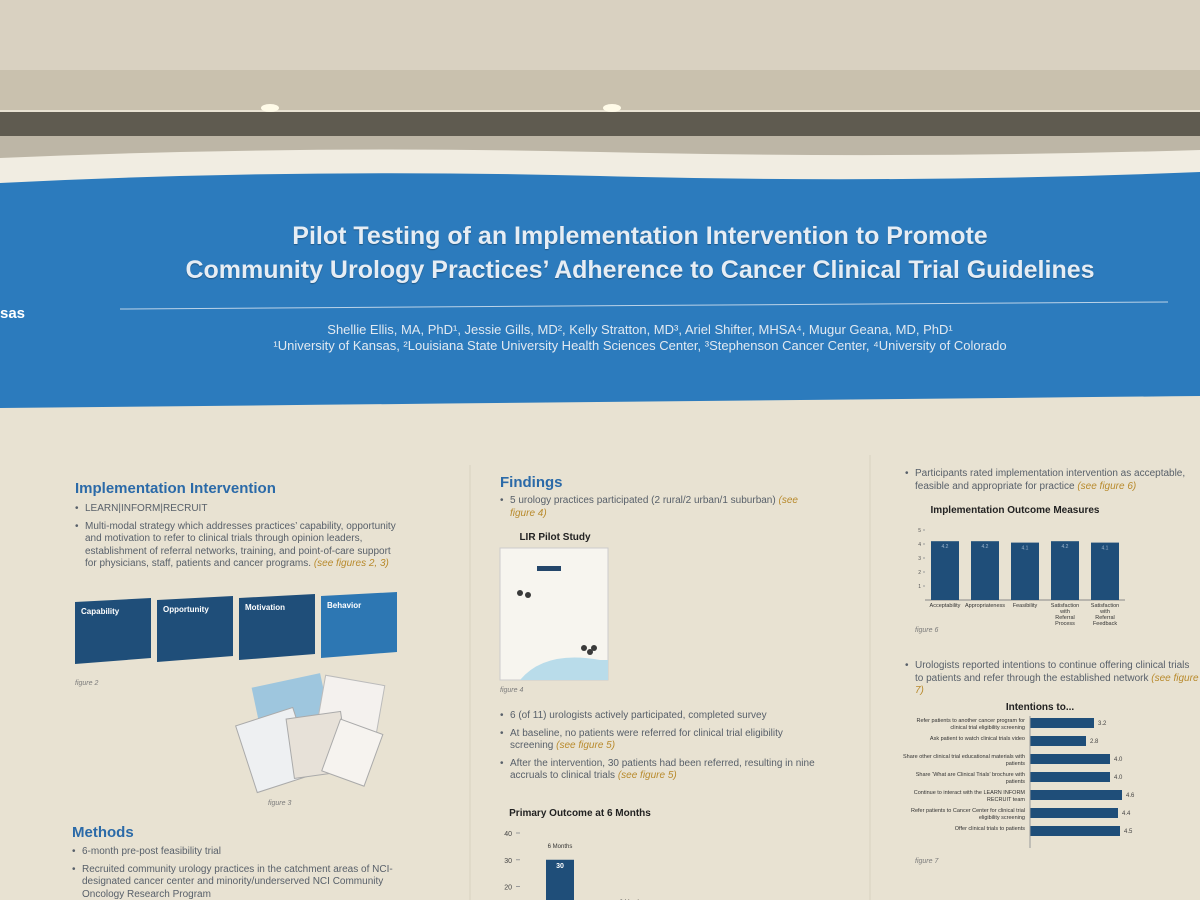 The width and height of the screenshot is (1200, 900). What do you see at coordinates (280, 803) in the screenshot?
I see `figure-caption: figure 3` at bounding box center [280, 803].